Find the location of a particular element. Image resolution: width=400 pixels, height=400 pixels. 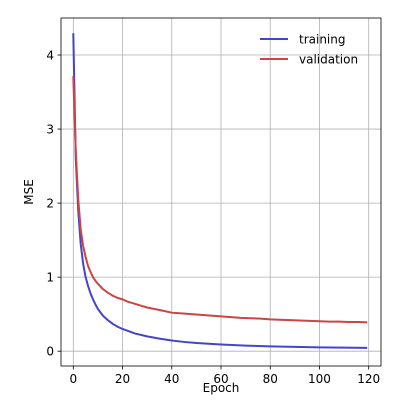

x-tick-label: 80 is located at coordinates (270, 379).